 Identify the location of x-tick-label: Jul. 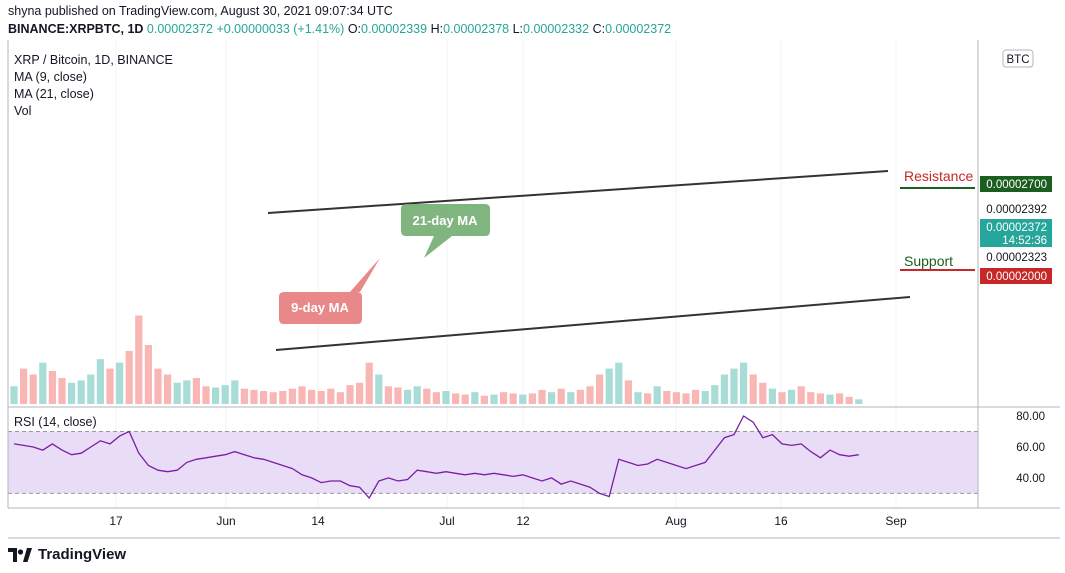
(446, 521).